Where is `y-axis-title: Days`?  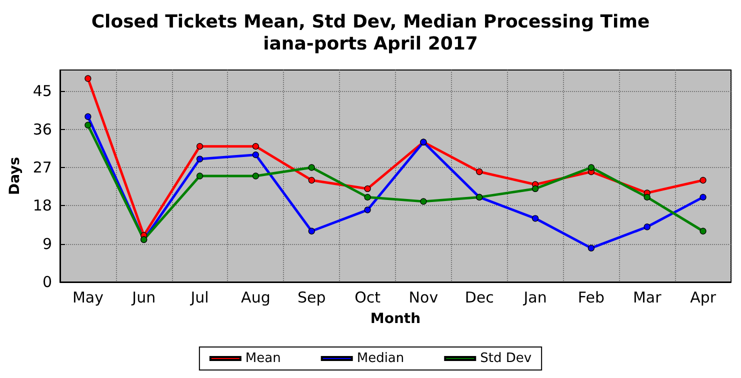
y-axis-title: Days is located at coordinates (15, 176).